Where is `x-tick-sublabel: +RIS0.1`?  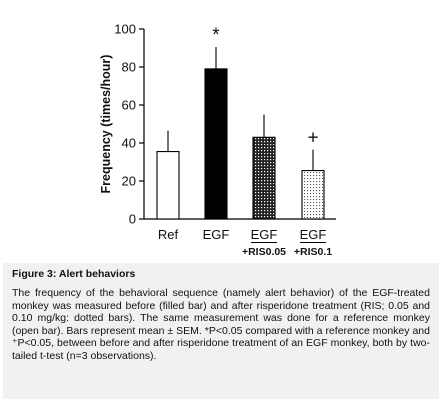 x-tick-sublabel: +RIS0.1 is located at coordinates (313, 252).